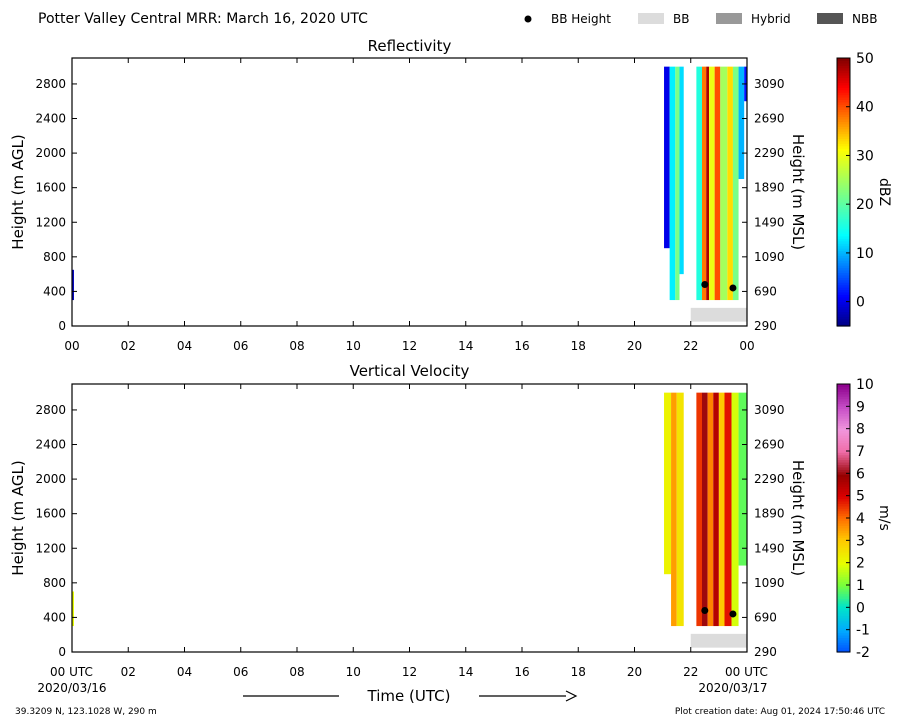 The height and width of the screenshot is (725, 900). What do you see at coordinates (865, 254) in the screenshot?
I see `colorbar-tick-label: 10` at bounding box center [865, 254].